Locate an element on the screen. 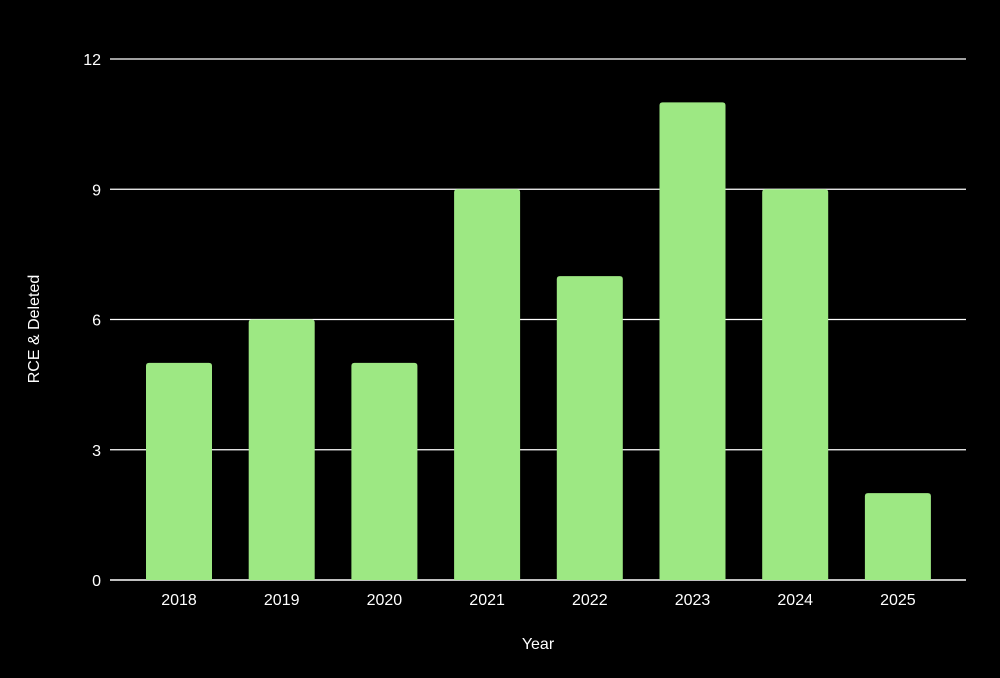 This screenshot has height=678, width=1000. x-tick-labels: 2018 2019 2020 2021 2022 2023 2024 2025 is located at coordinates (538, 600).